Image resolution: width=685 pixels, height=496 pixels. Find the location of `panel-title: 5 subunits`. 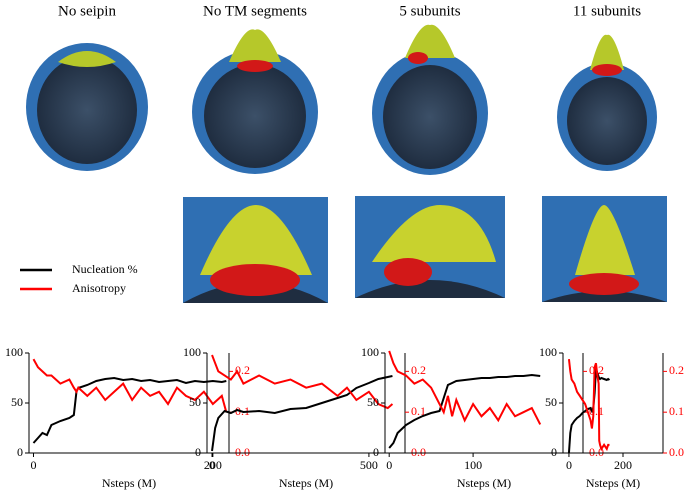

panel-title: 5 subunits is located at coordinates (429, 11).